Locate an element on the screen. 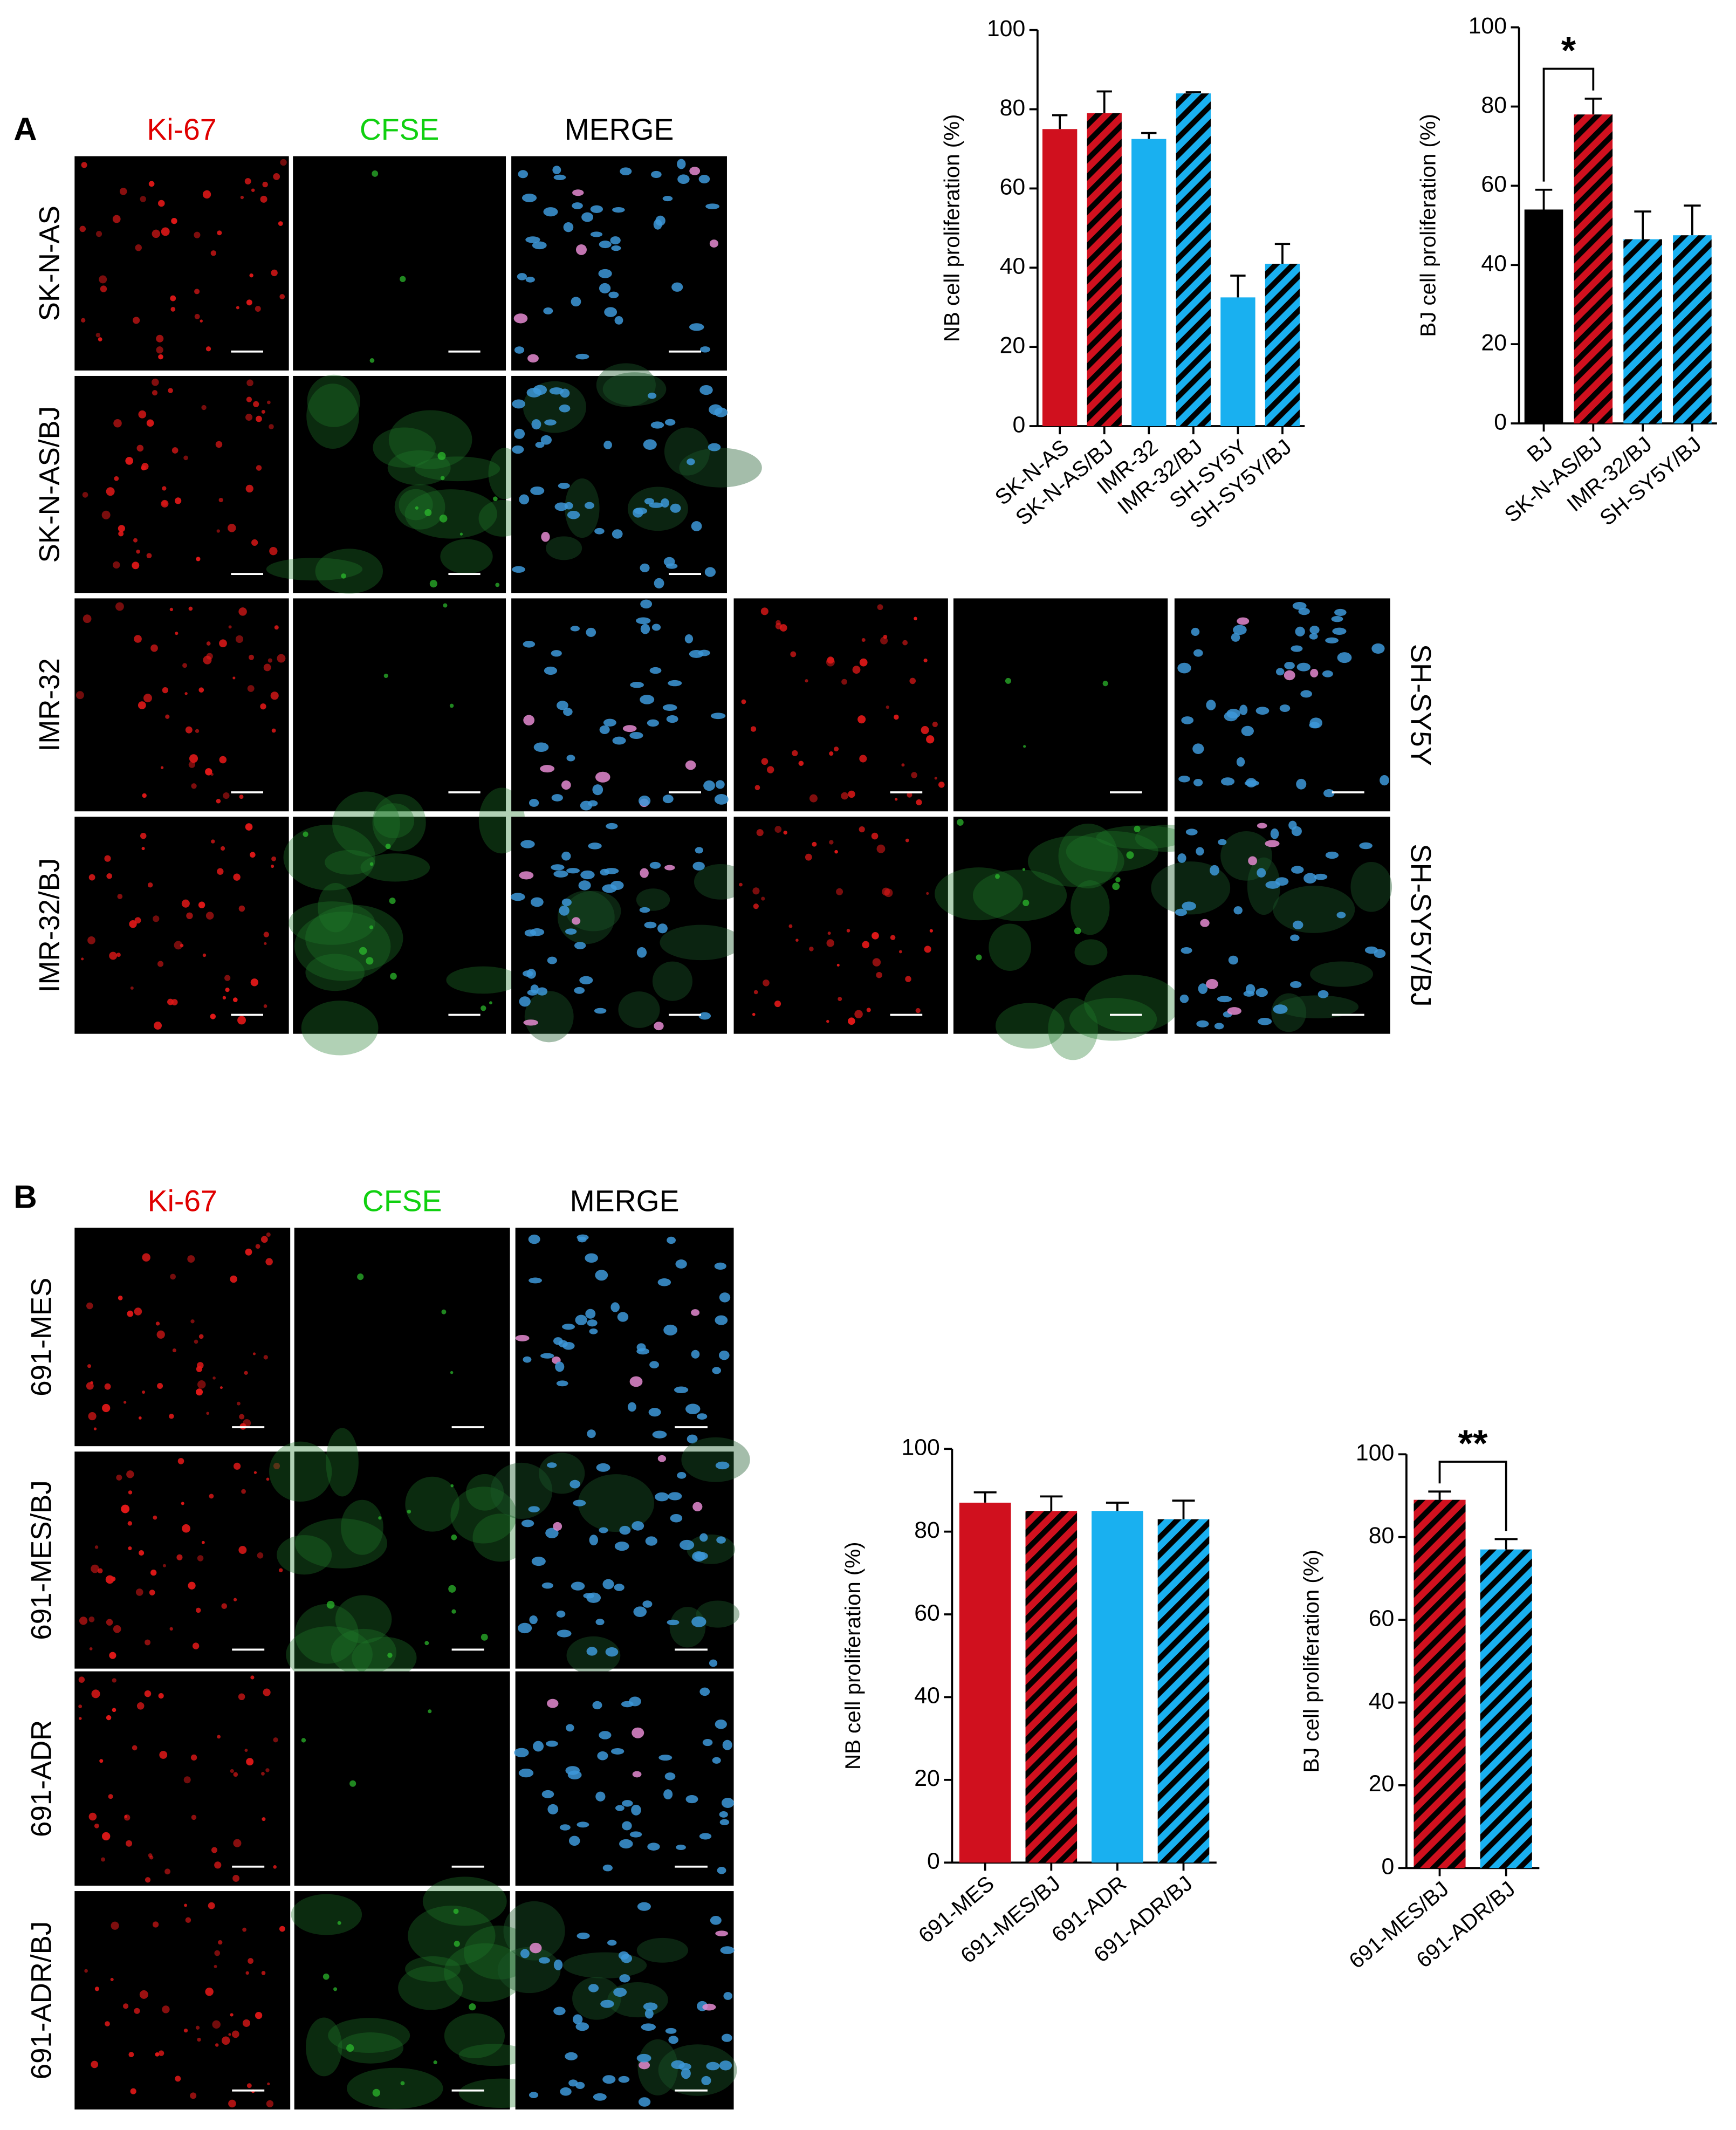 The width and height of the screenshot is (1736, 2130). y-tick-label: 20 is located at coordinates (1494, 342).